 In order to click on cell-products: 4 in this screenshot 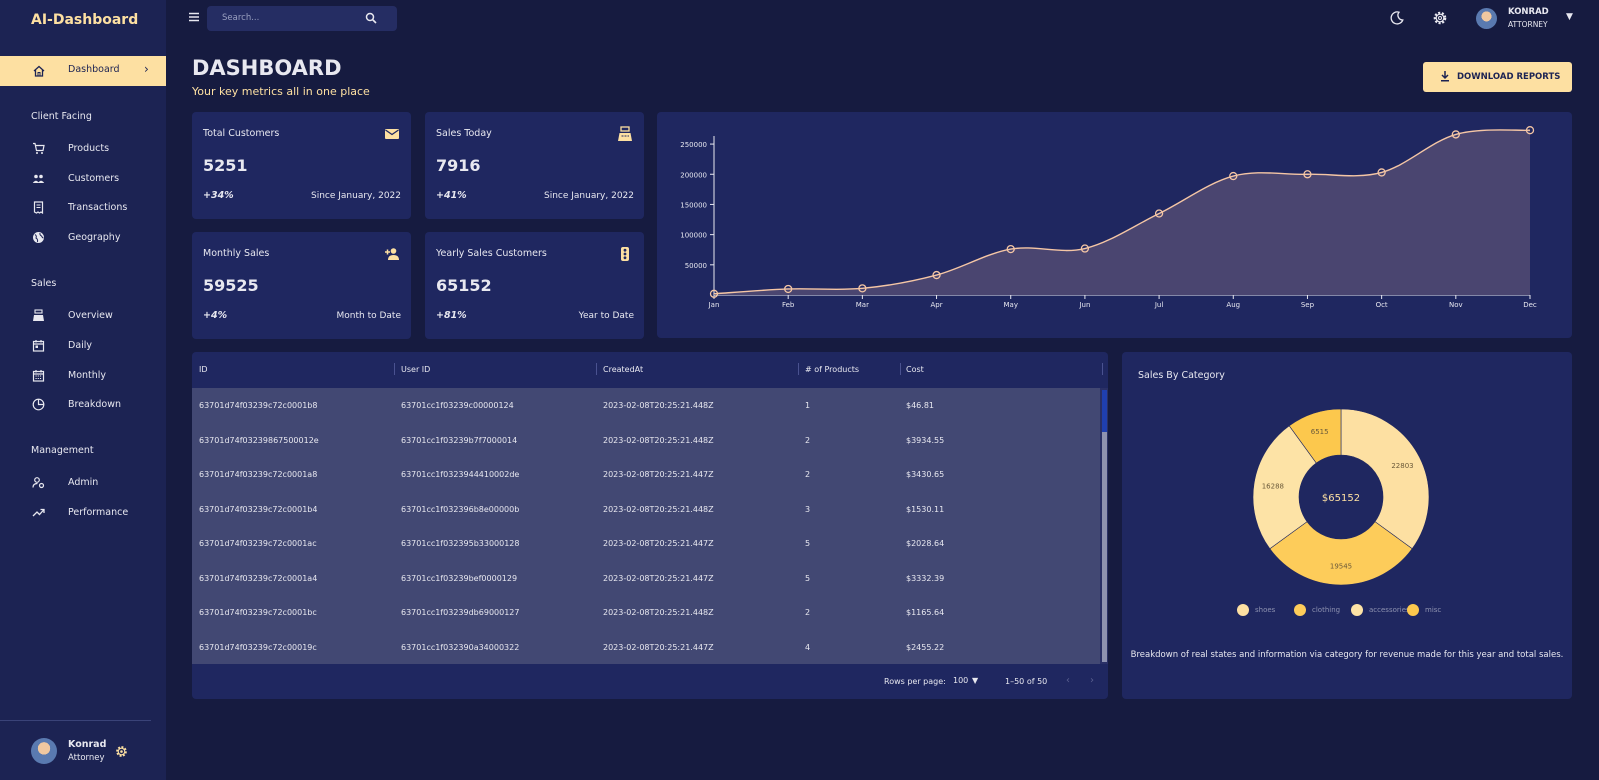, I will do `click(808, 647)`.